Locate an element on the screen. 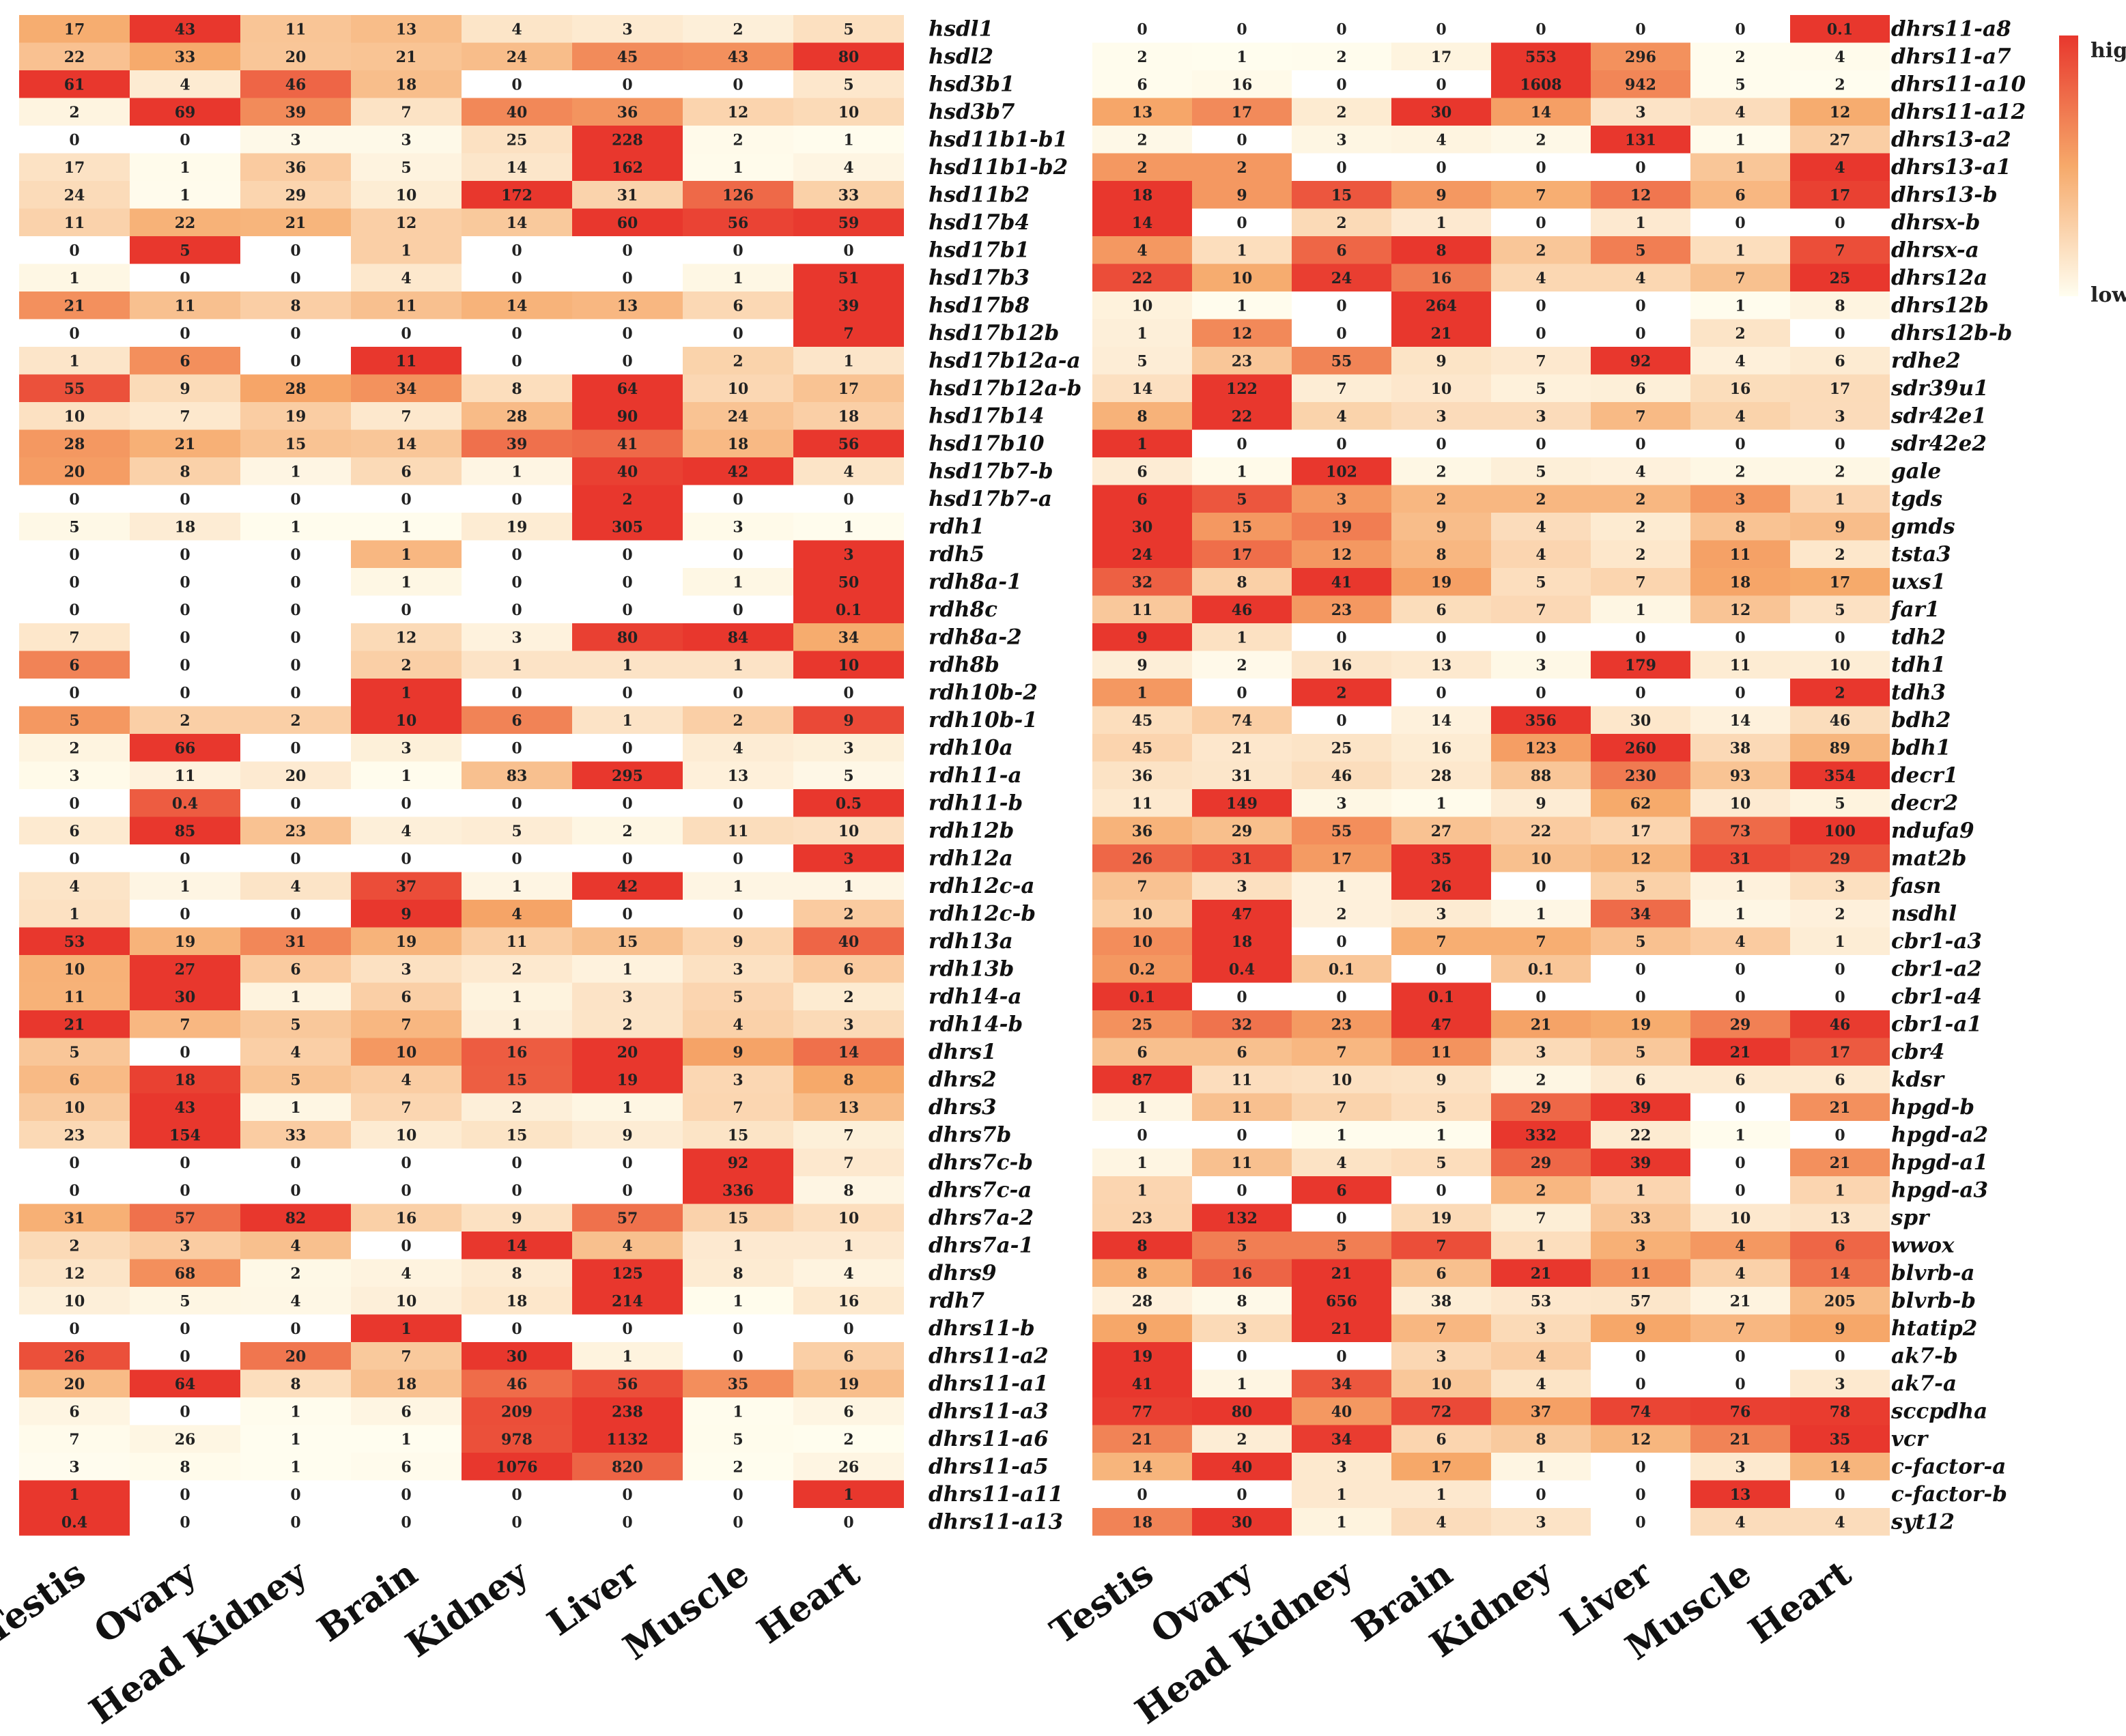 This screenshot has width=2126, height=1736. color-legend: high low is located at coordinates (2092, 171).